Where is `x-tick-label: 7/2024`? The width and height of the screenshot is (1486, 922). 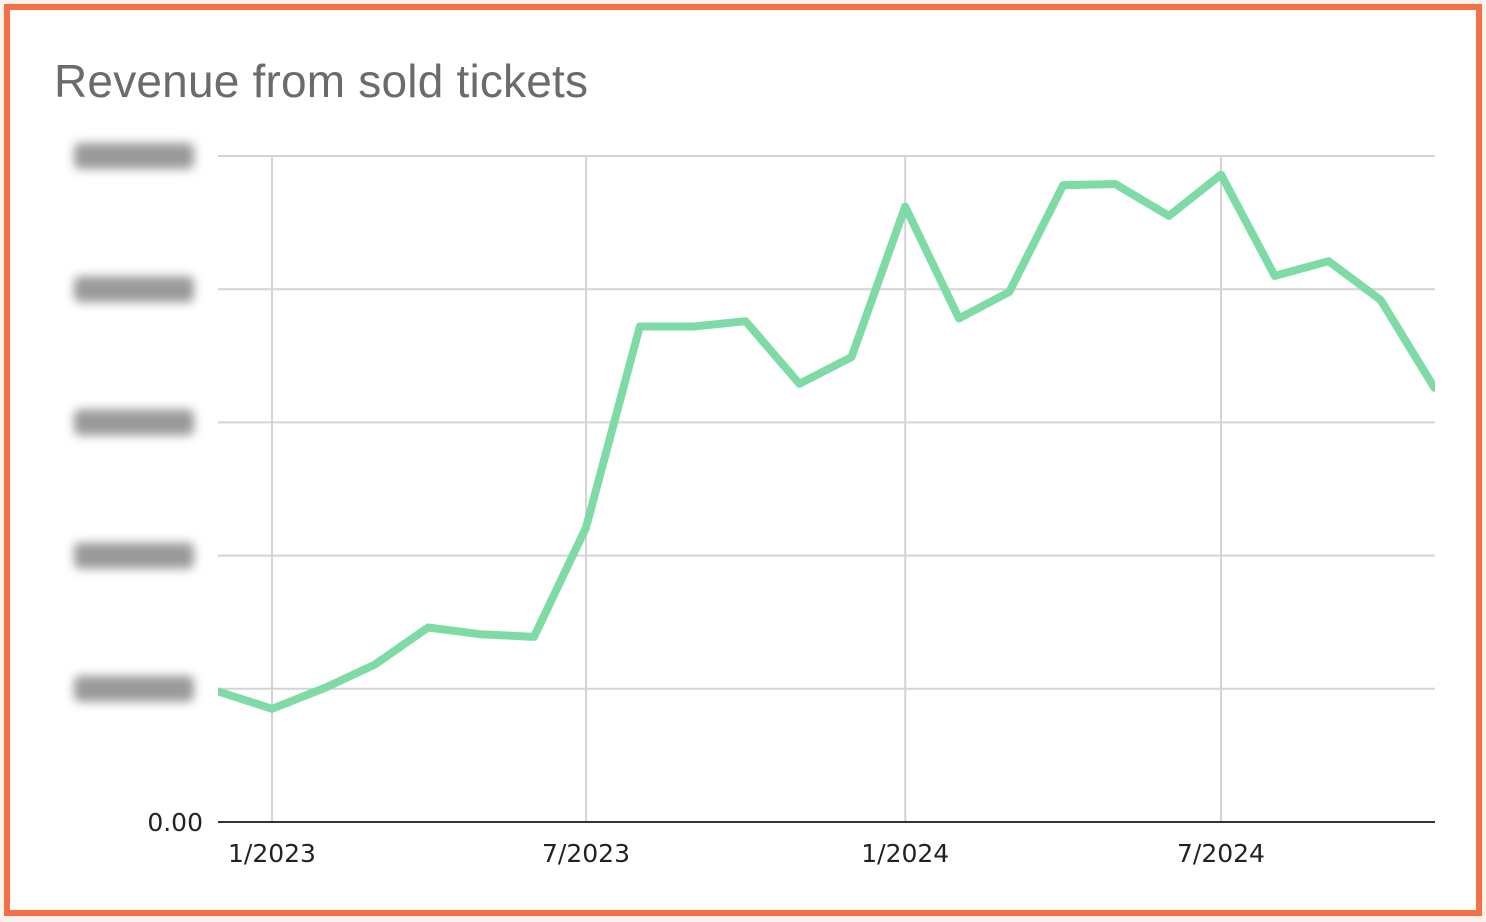 x-tick-label: 7/2024 is located at coordinates (1221, 853).